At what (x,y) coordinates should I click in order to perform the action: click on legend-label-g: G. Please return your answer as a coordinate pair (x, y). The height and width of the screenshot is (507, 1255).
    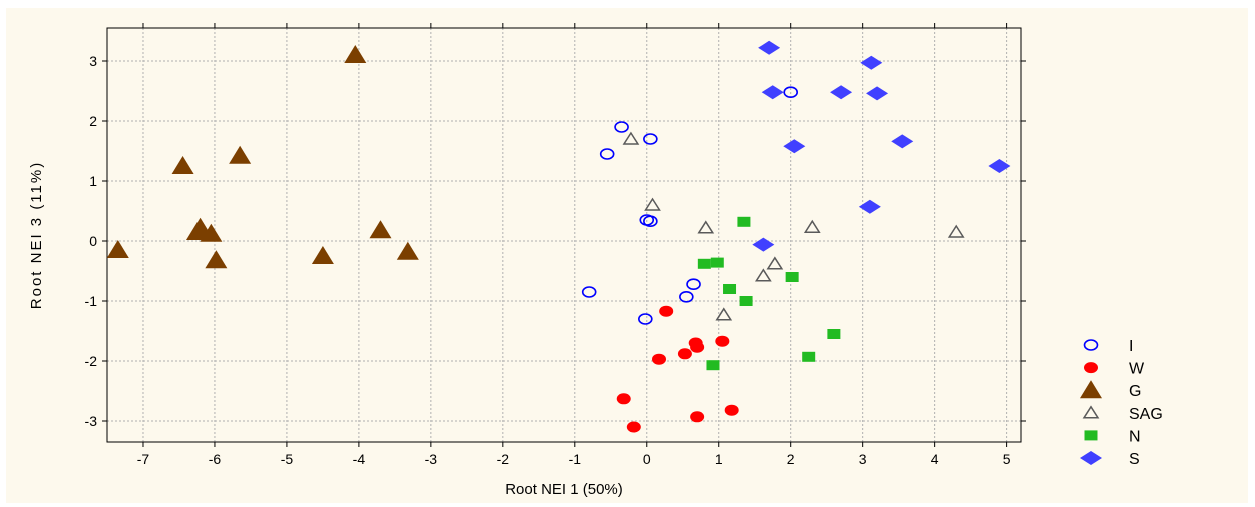
    Looking at the image, I should click on (1135, 391).